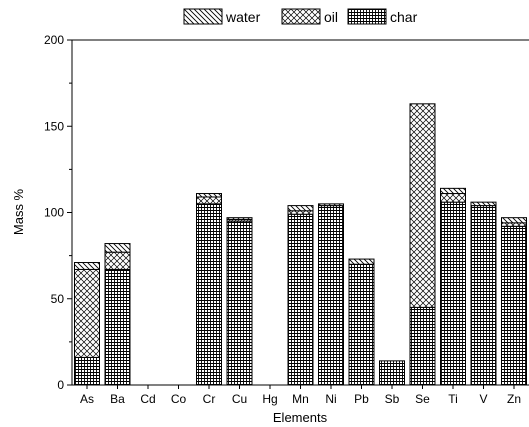 Image resolution: width=529 pixels, height=427 pixels. Describe the element at coordinates (117, 327) in the screenshot. I see `bar-Ba-char` at that location.